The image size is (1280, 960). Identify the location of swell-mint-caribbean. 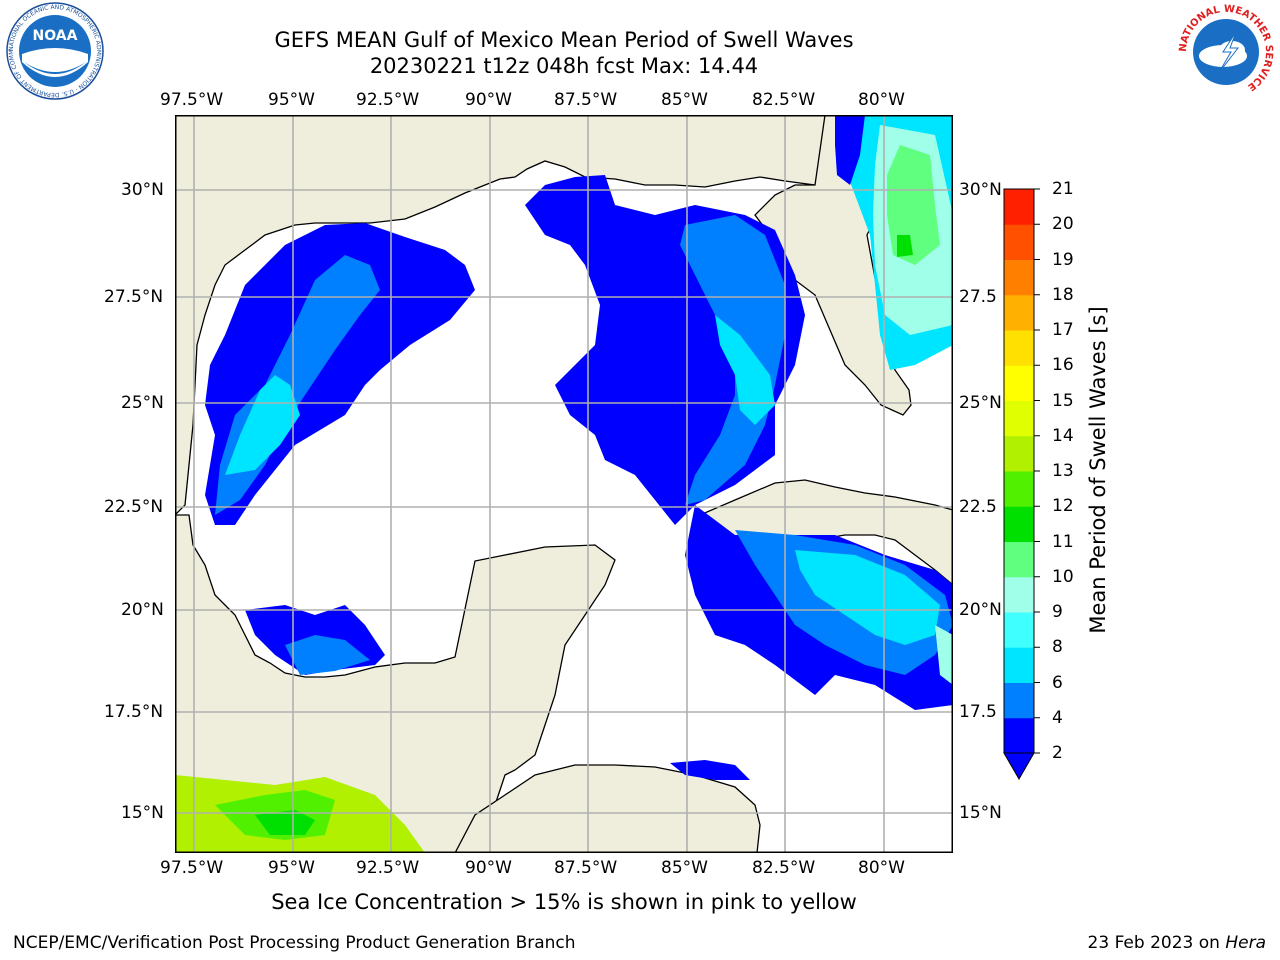
(944, 655).